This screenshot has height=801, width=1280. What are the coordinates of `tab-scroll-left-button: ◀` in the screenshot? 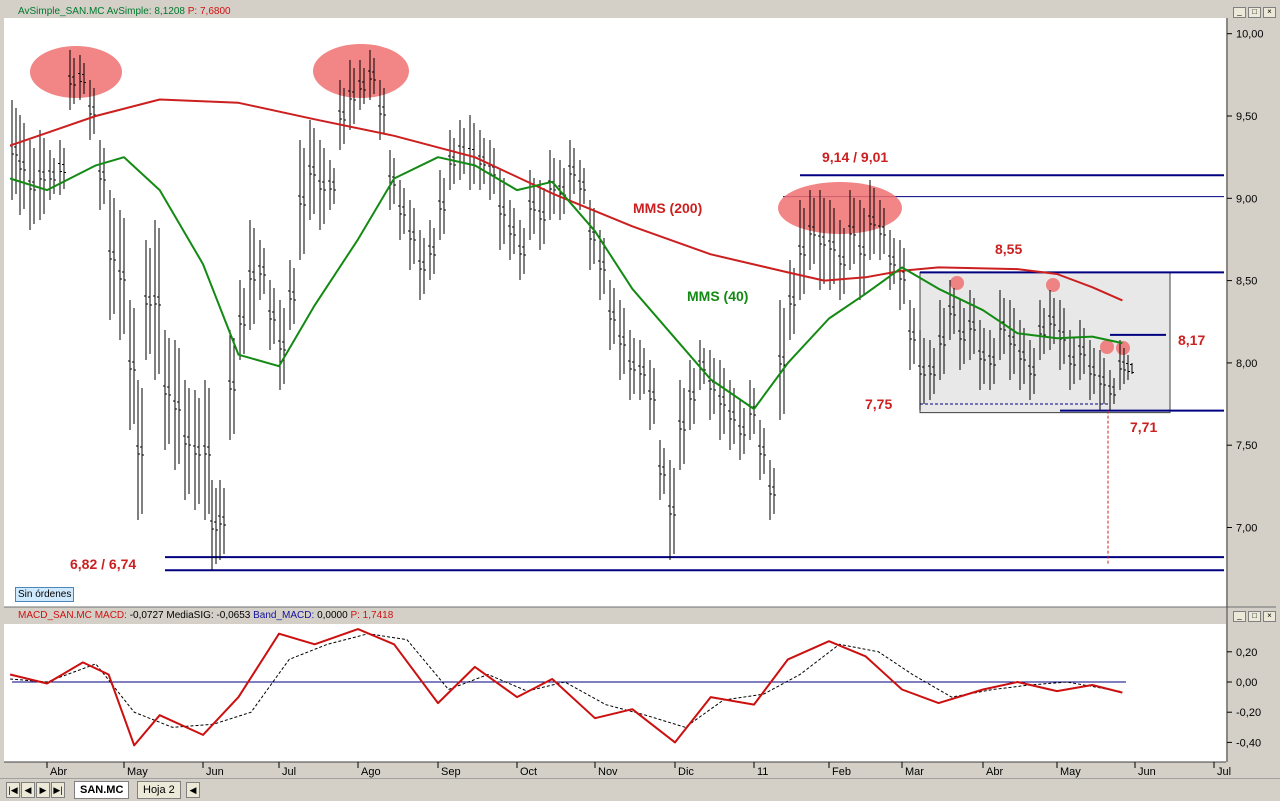 It's located at (193, 790).